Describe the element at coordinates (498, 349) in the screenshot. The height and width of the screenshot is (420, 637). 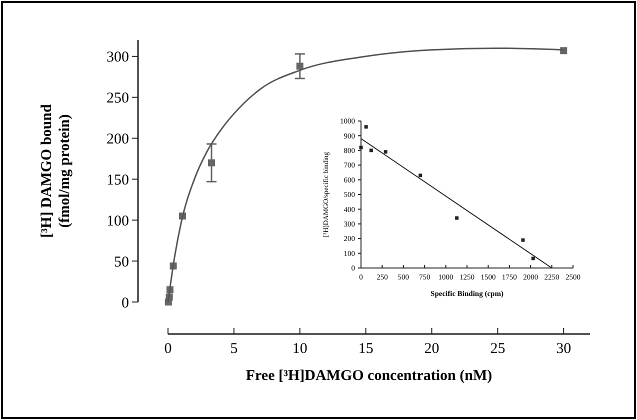
I see `x-tick-label: 25` at that location.